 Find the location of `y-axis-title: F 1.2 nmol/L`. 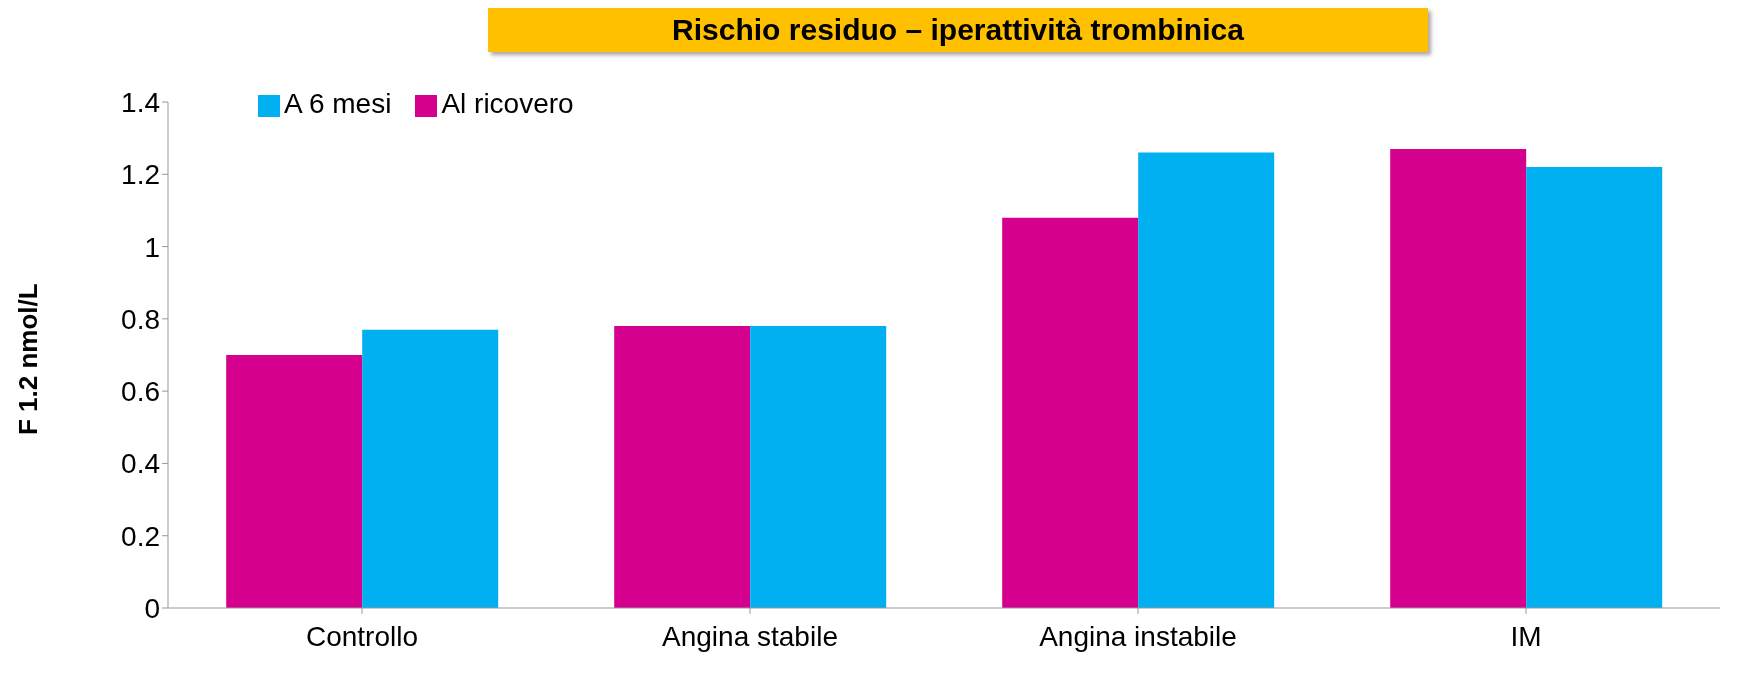

y-axis-title: F 1.2 nmol/L is located at coordinates (28, 359).